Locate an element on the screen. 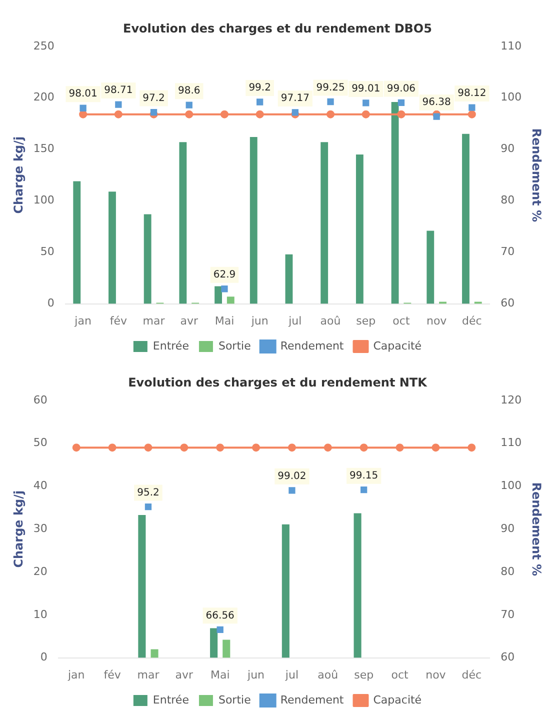 This screenshot has width=555, height=728. y-tick-label: 200 is located at coordinates (43, 97).